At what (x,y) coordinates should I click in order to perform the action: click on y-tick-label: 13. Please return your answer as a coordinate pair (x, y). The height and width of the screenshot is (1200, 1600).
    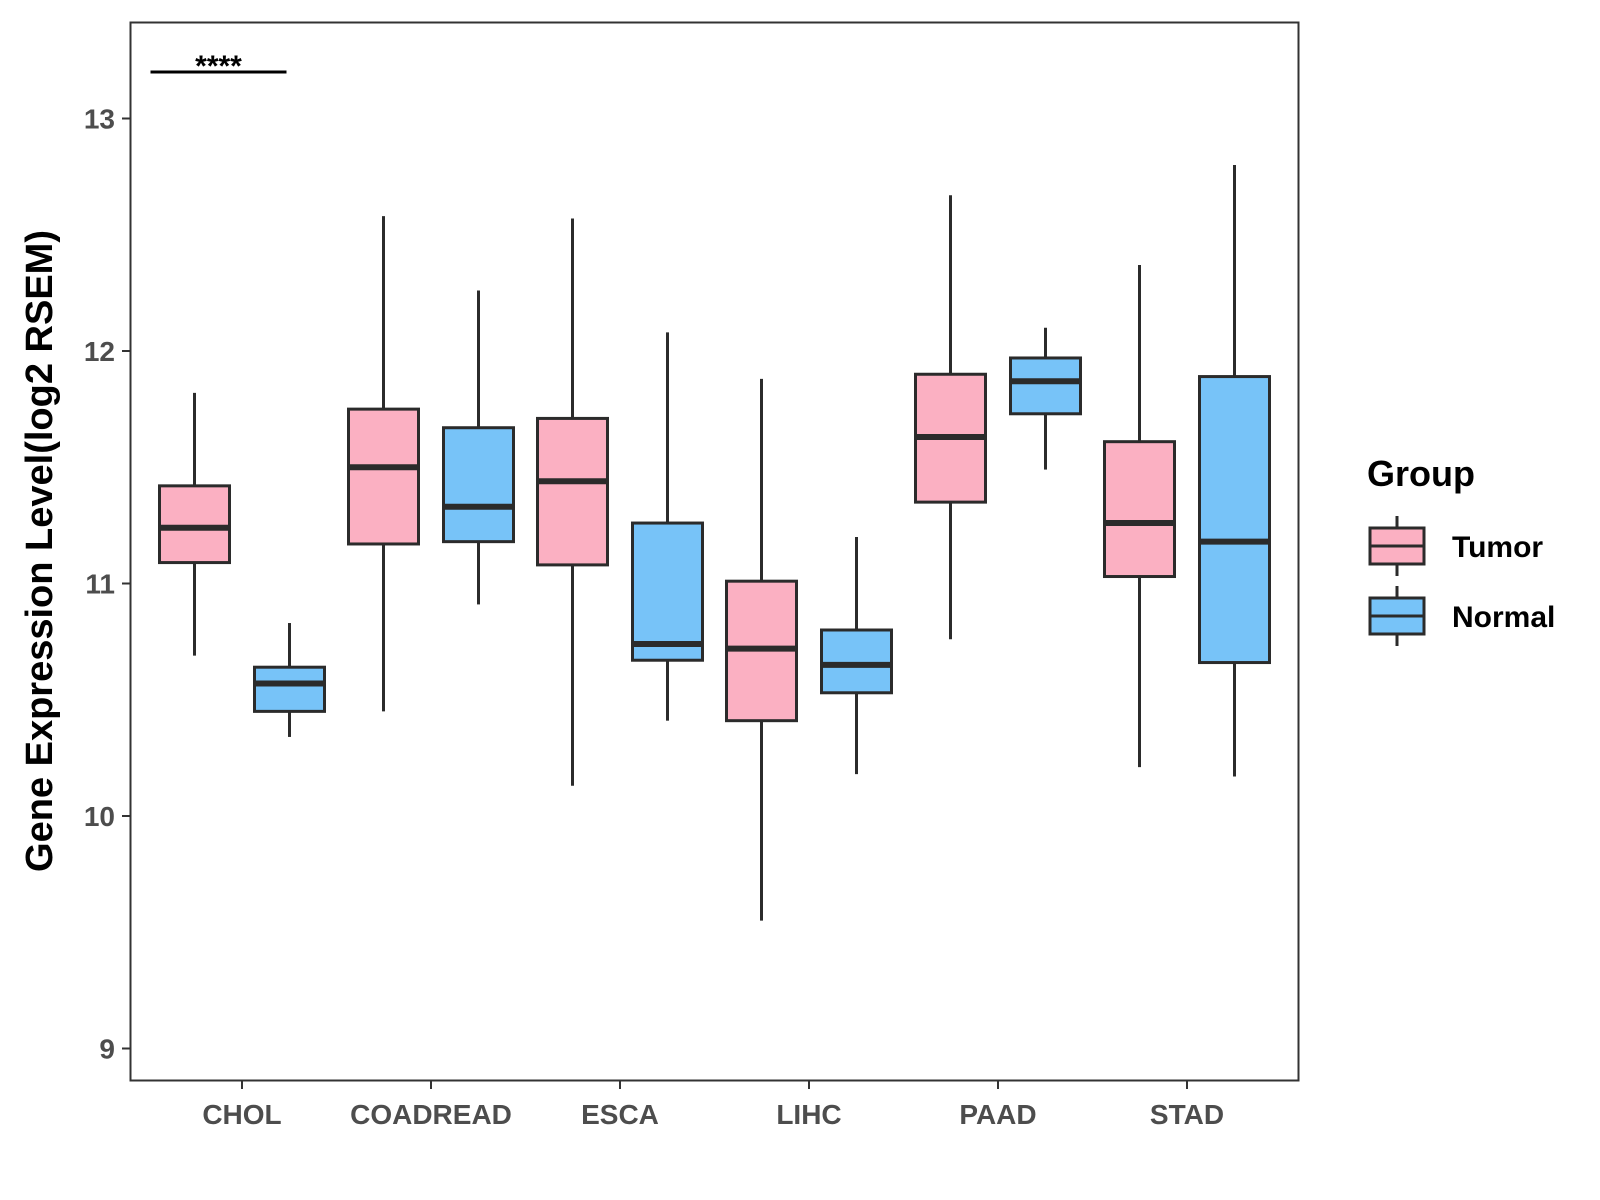
    Looking at the image, I should click on (99, 119).